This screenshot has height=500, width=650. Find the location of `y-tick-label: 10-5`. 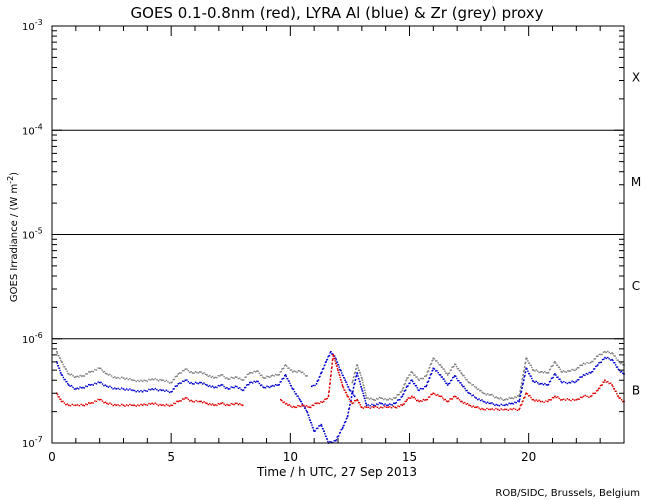

y-tick-label: 10-5 is located at coordinates (32, 234).